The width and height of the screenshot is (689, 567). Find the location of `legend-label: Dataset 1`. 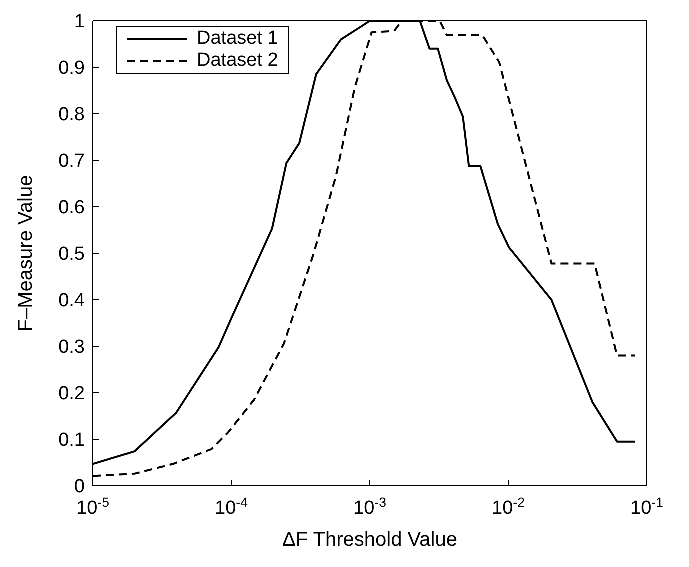

legend-label: Dataset 1 is located at coordinates (237, 39).